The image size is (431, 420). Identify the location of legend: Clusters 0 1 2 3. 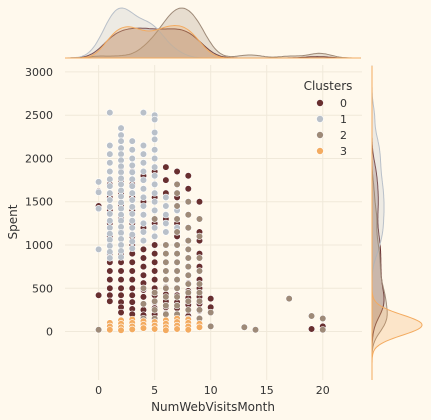
(328, 118).